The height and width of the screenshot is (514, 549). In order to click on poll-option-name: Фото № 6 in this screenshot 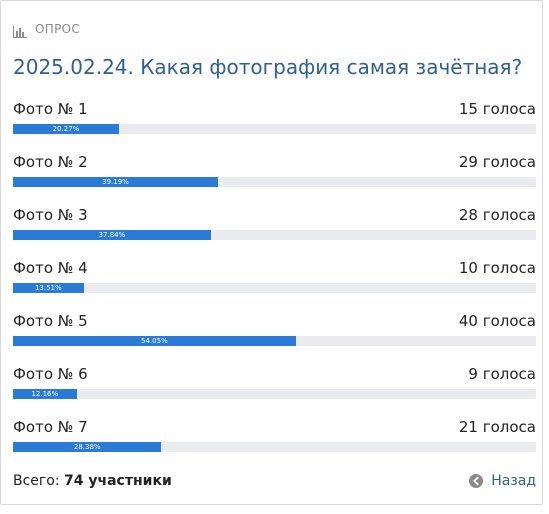, I will do `click(50, 374)`.